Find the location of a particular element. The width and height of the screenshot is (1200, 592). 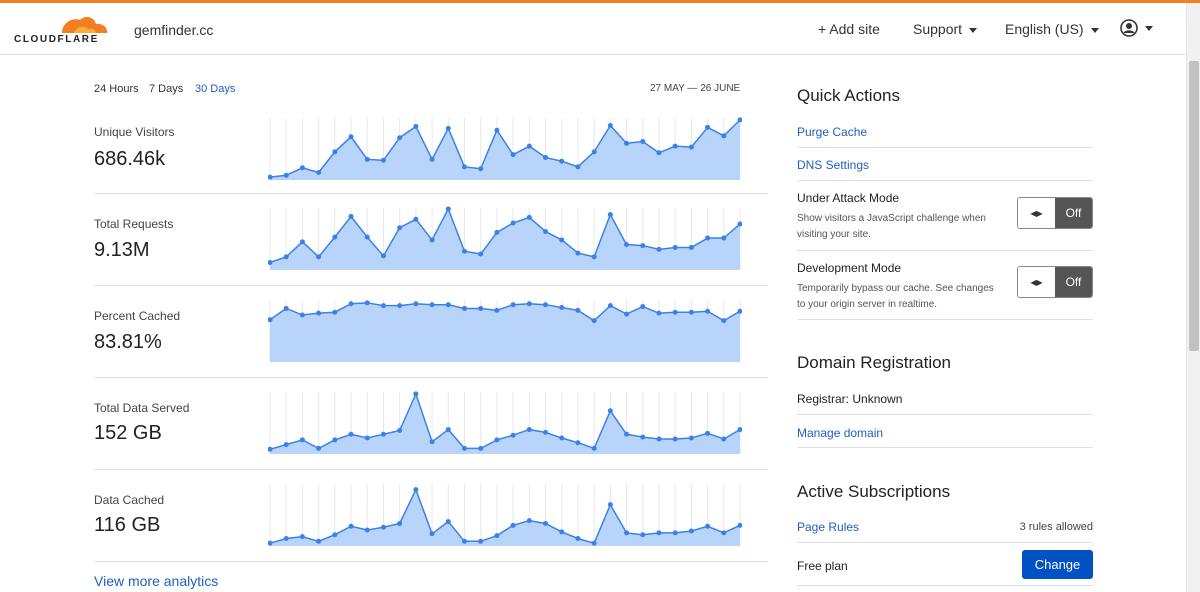

development-mode-toggle: ◀▶ Off is located at coordinates (1055, 282).